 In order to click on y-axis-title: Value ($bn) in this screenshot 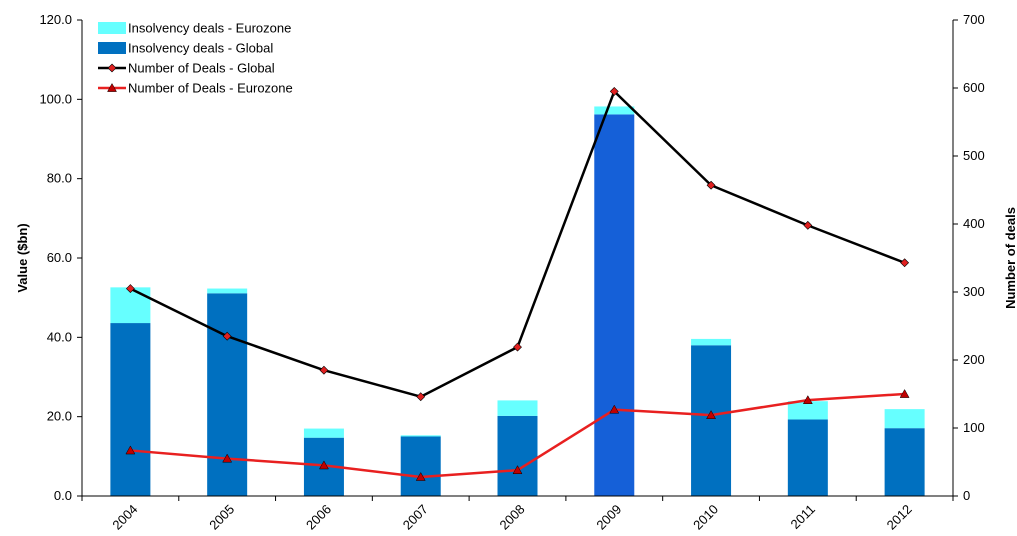, I will do `click(22, 257)`.